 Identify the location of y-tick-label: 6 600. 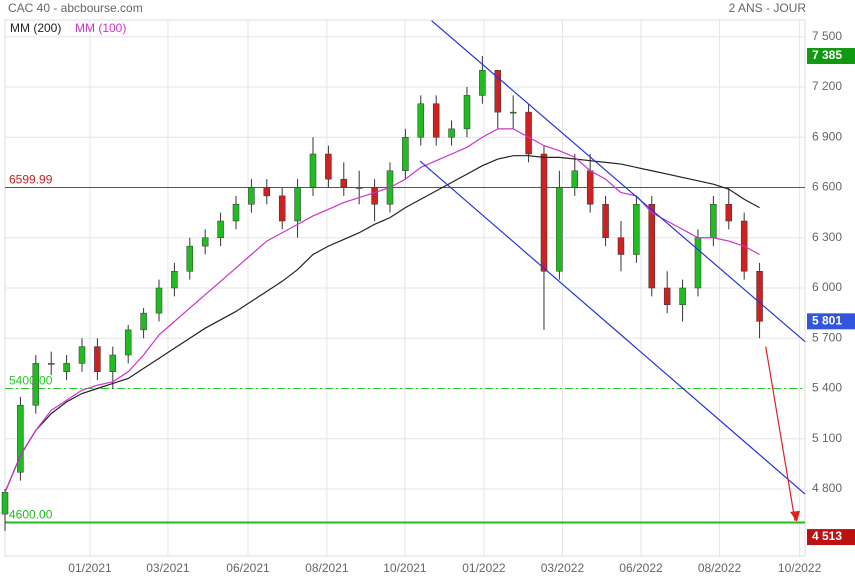
(827, 187).